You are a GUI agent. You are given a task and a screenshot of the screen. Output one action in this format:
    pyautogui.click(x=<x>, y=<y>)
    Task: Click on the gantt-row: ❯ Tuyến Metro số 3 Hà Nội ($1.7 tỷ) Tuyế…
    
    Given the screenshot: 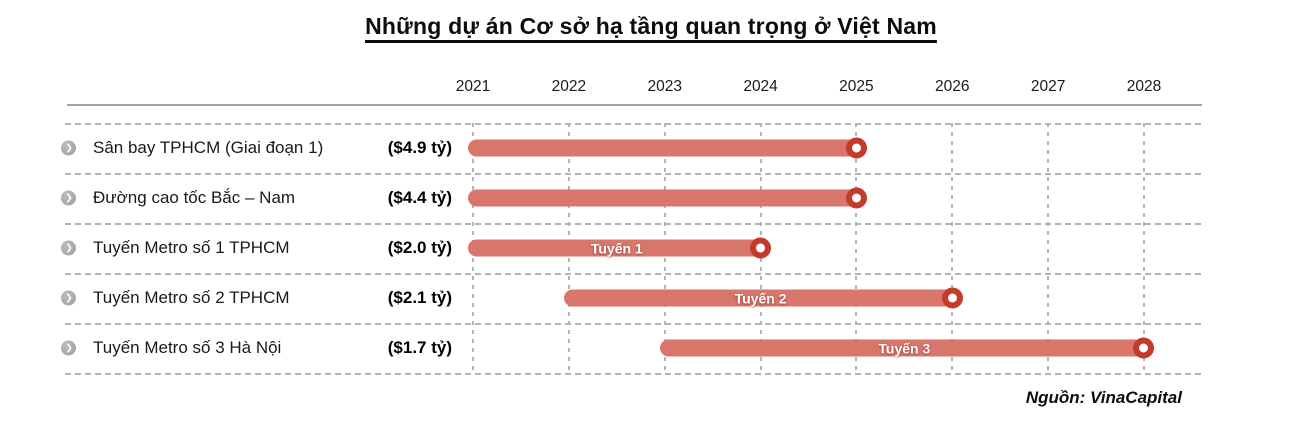 What is the action you would take?
    pyautogui.click(x=657, y=348)
    